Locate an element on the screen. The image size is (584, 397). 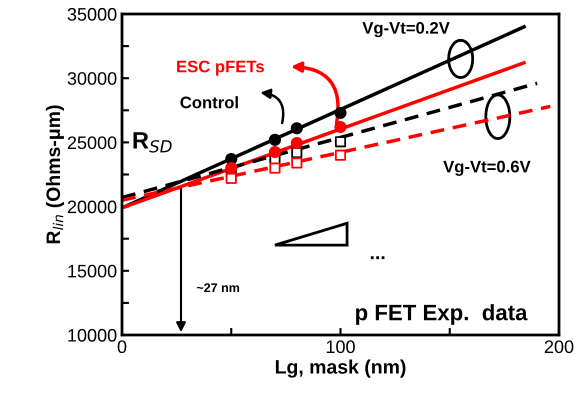
annotation: ~27 nm is located at coordinates (218, 287).